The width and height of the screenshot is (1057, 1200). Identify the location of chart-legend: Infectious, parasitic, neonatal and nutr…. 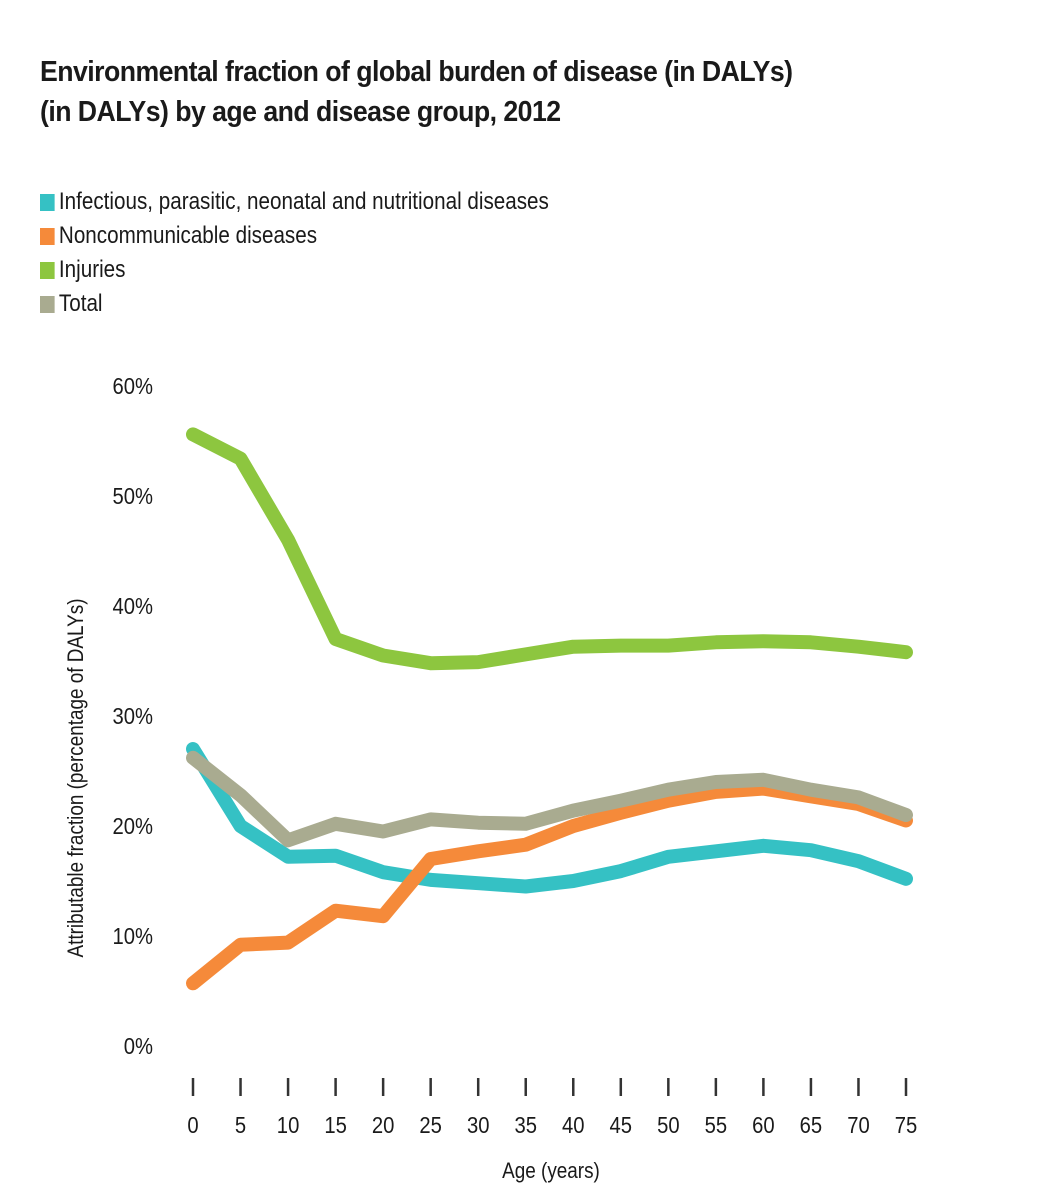
(294, 253).